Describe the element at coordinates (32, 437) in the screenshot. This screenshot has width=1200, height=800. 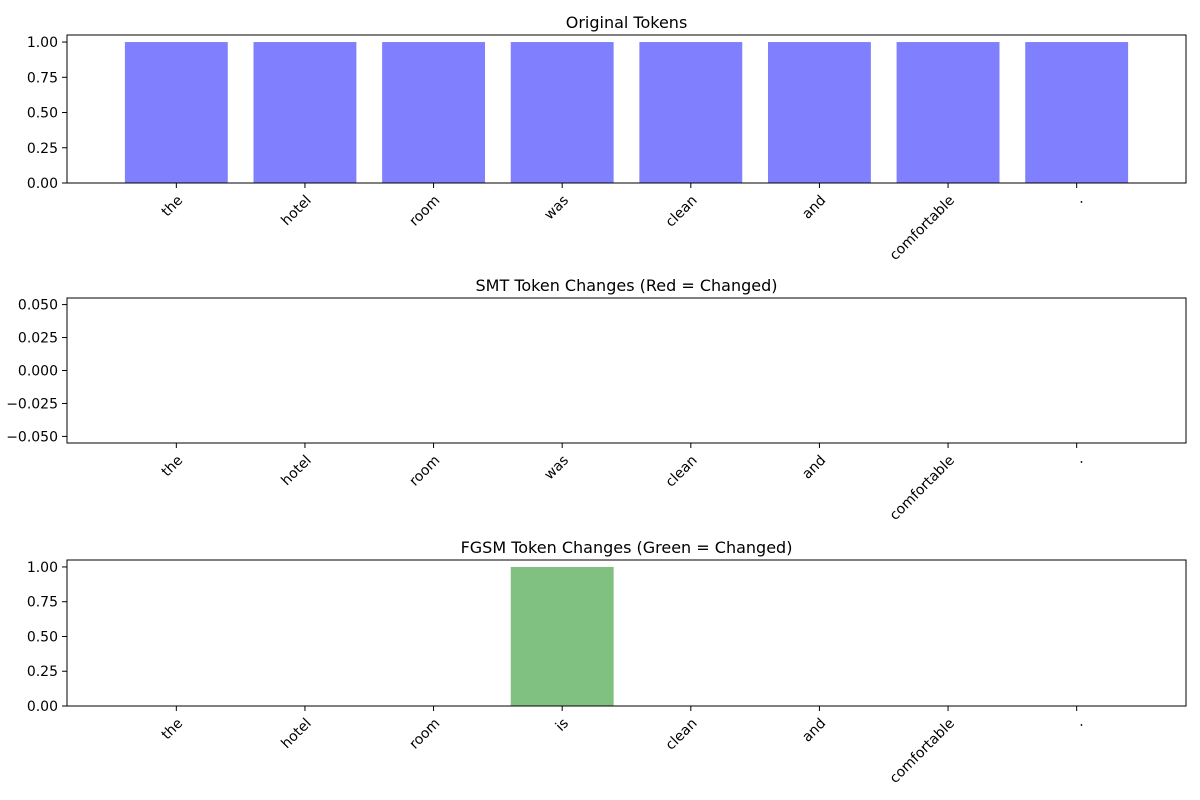
I see `y-tick-label: −0.050` at that location.